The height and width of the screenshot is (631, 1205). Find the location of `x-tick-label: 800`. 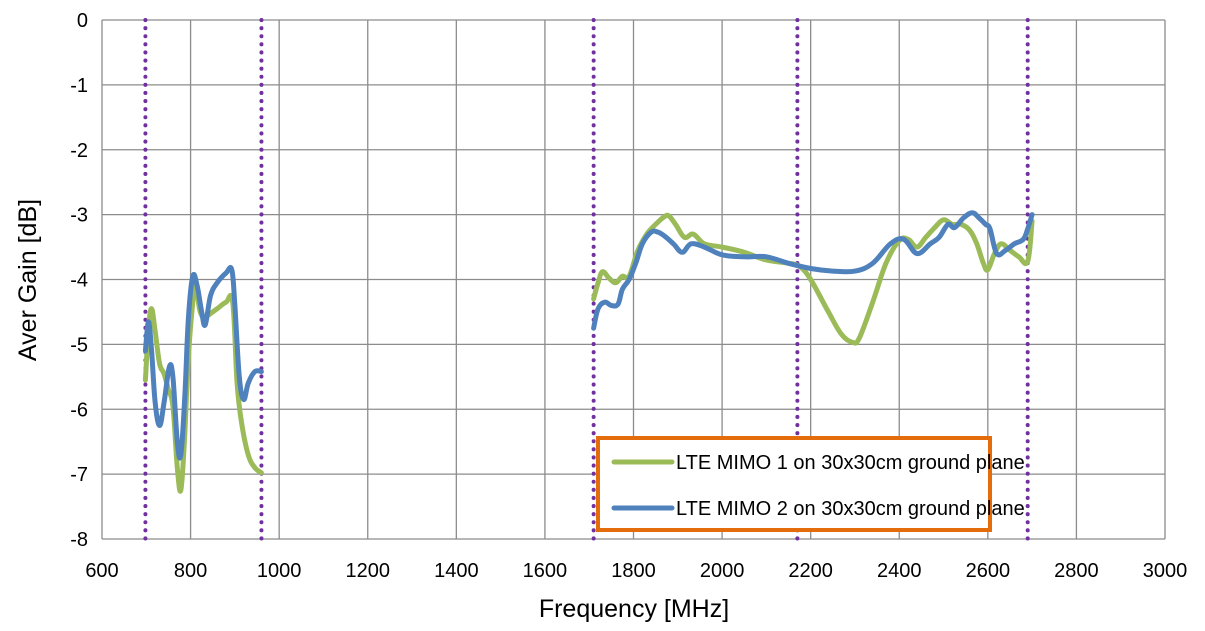

x-tick-label: 800 is located at coordinates (190, 571).